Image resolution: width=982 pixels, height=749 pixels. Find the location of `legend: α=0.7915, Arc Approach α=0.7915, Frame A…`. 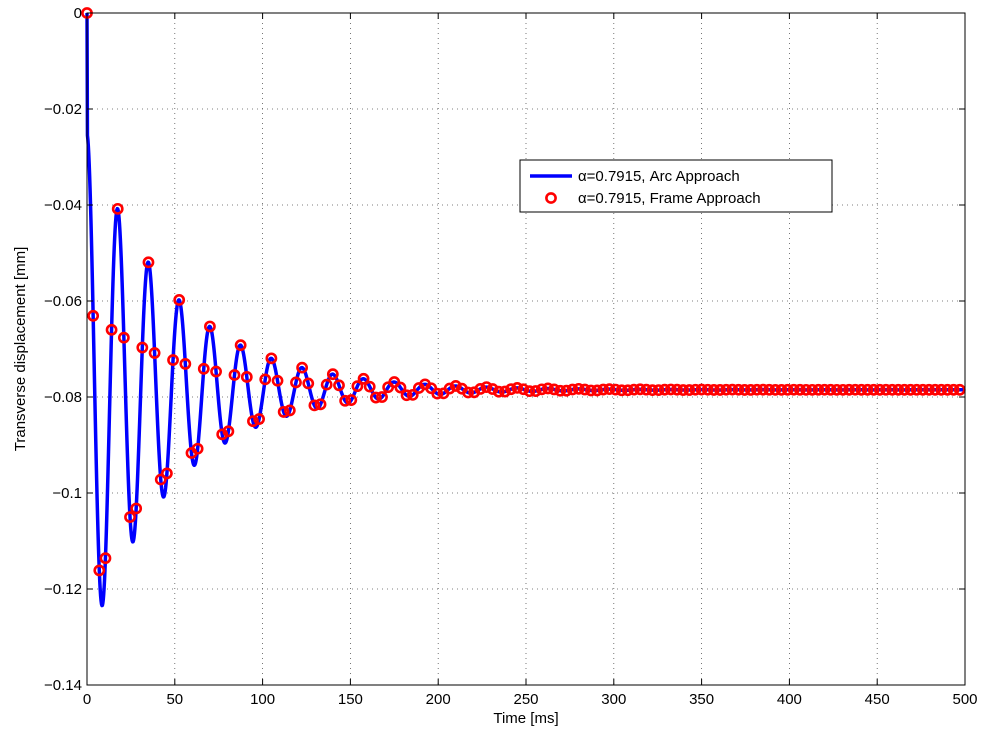

legend: α=0.7915, Arc Approach α=0.7915, Frame A… is located at coordinates (676, 186).